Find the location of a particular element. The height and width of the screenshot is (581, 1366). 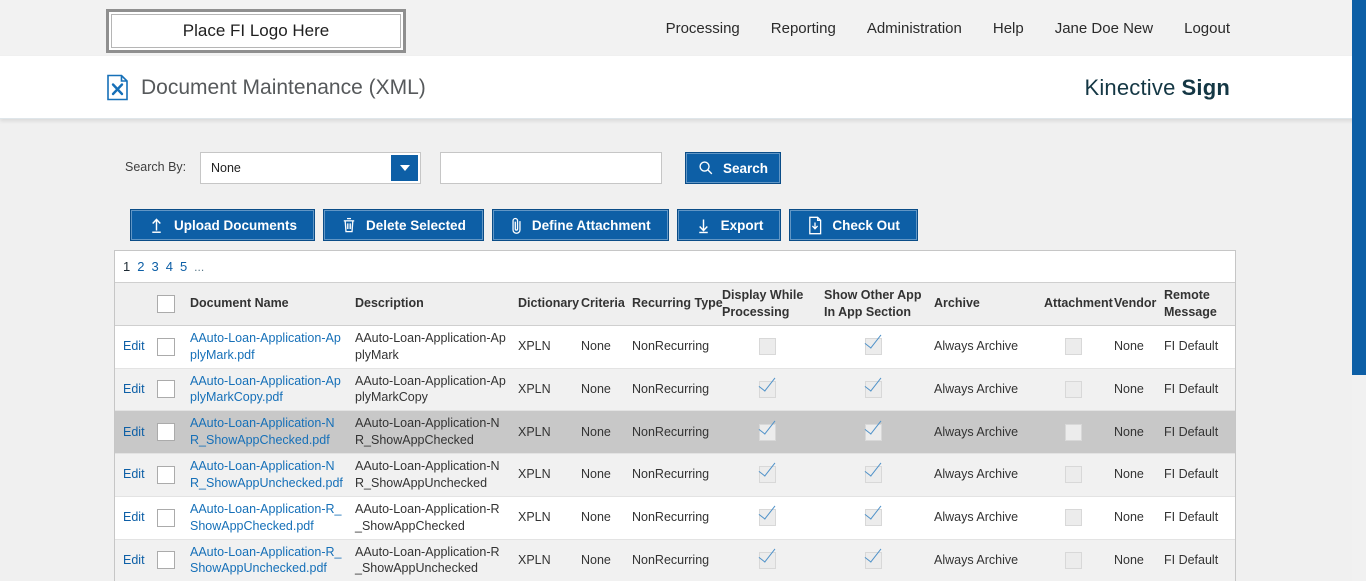

search-by-label: Search By: is located at coordinates (156, 167).